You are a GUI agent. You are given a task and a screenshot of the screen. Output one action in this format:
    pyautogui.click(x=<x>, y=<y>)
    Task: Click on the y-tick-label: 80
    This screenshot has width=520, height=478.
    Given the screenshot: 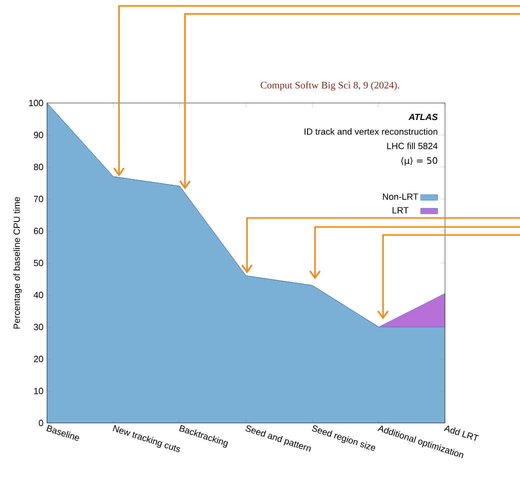 What is the action you would take?
    pyautogui.click(x=39, y=167)
    